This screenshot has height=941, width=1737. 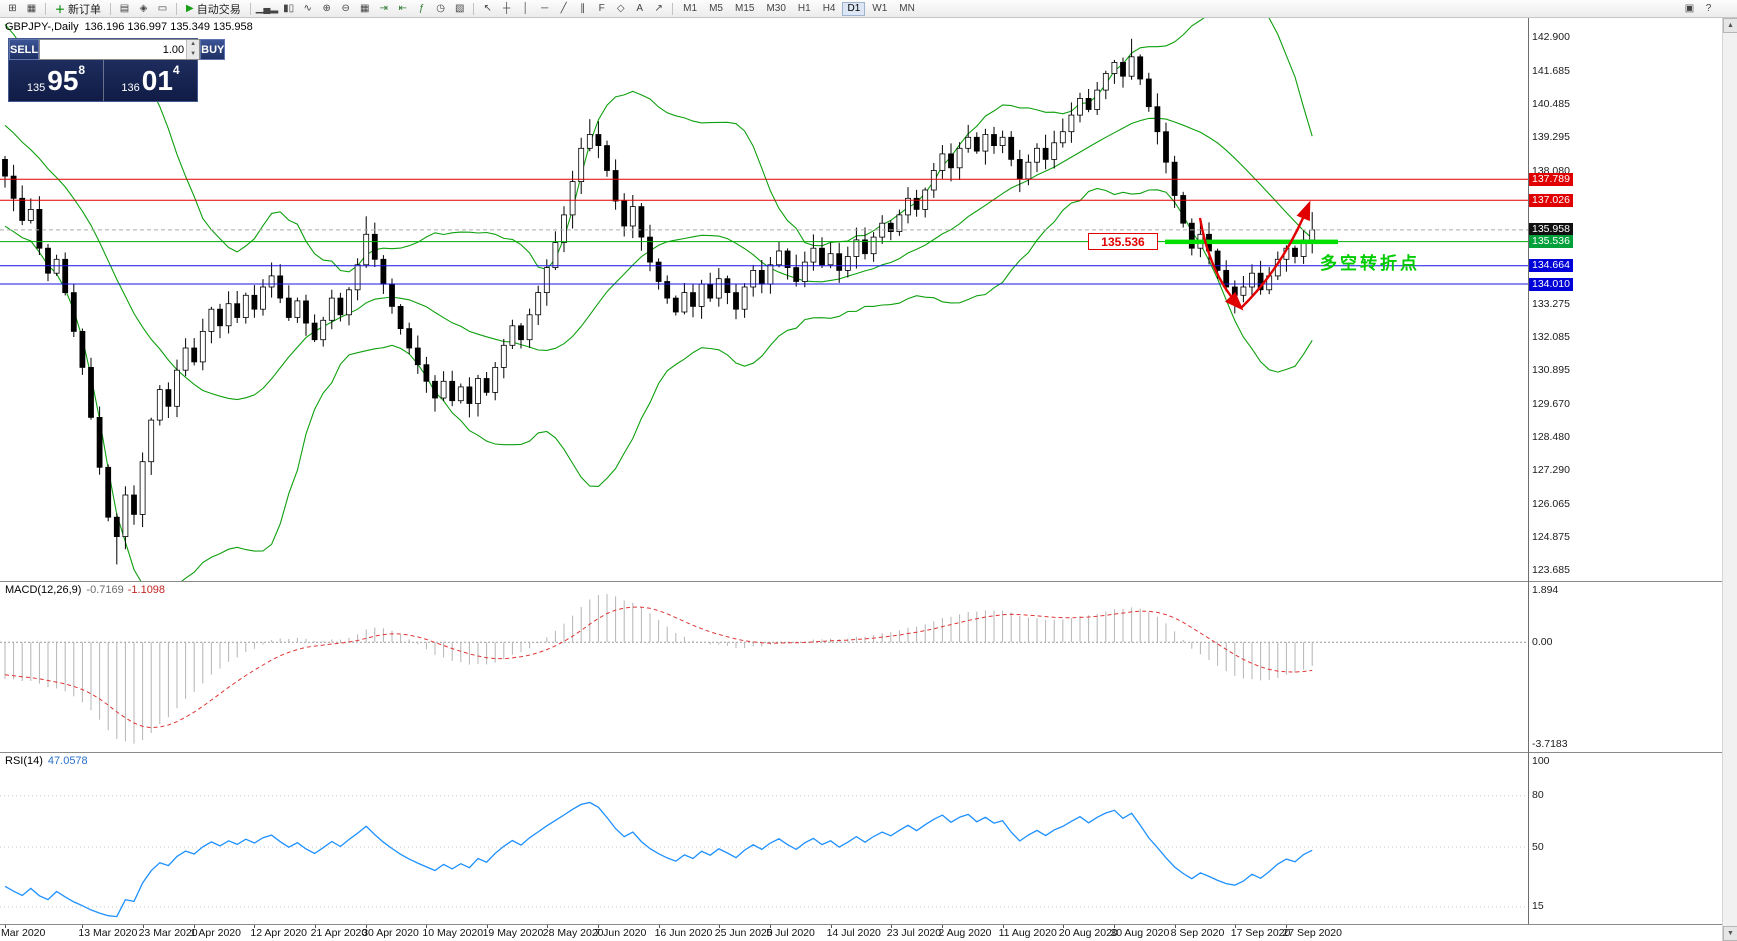 What do you see at coordinates (213, 9) in the screenshot?
I see `auto-trading-button: ▶ 自动交易` at bounding box center [213, 9].